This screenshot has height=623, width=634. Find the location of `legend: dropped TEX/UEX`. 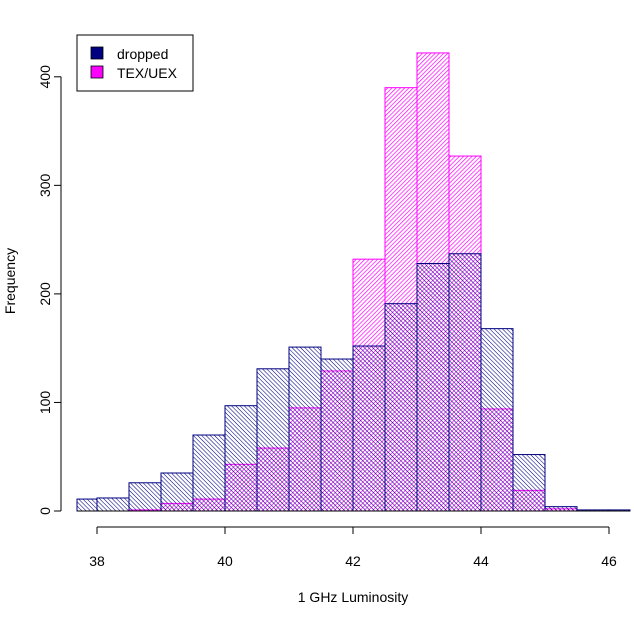

legend: dropped TEX/UEX is located at coordinates (135, 63).